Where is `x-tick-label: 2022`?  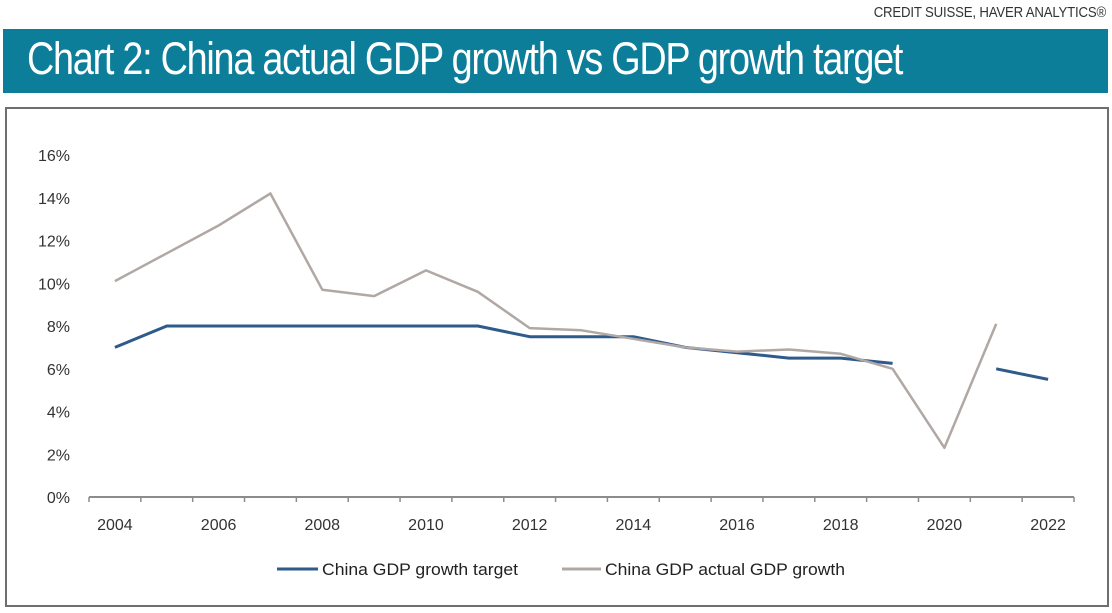
x-tick-label: 2022 is located at coordinates (1048, 525).